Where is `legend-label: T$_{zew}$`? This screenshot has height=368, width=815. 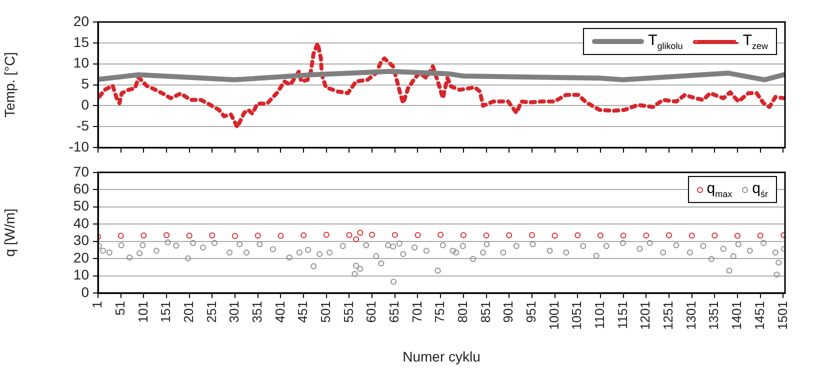
legend-label: T$_{zew}$ is located at coordinates (755, 41).